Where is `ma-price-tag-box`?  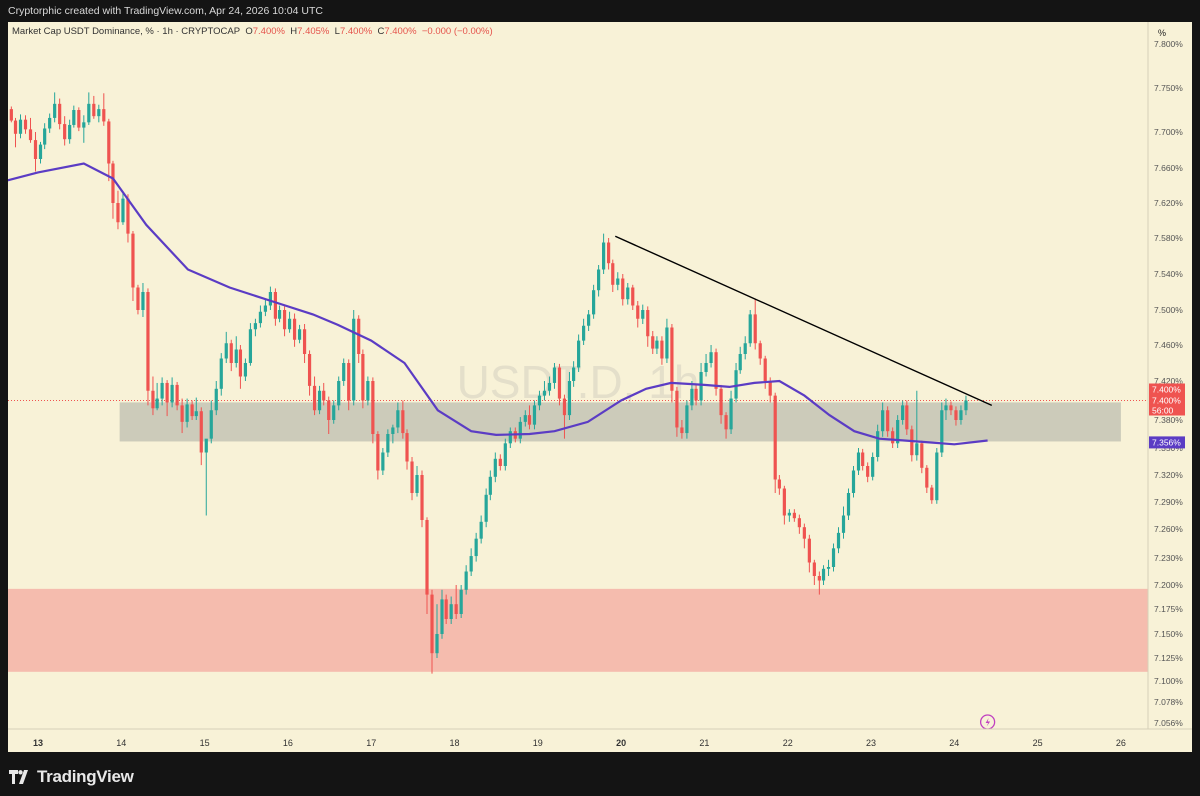 ma-price-tag-box is located at coordinates (1167, 442).